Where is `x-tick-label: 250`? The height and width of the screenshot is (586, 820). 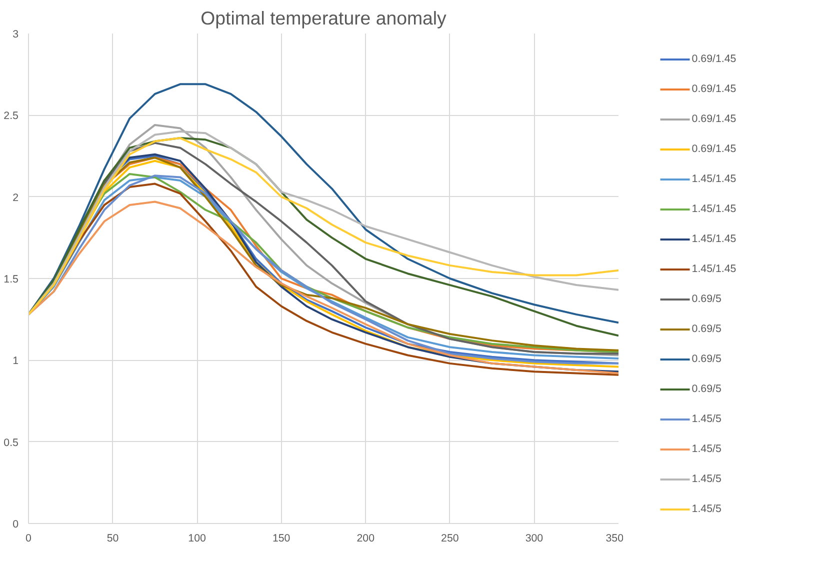
x-tick-label: 250 is located at coordinates (450, 538).